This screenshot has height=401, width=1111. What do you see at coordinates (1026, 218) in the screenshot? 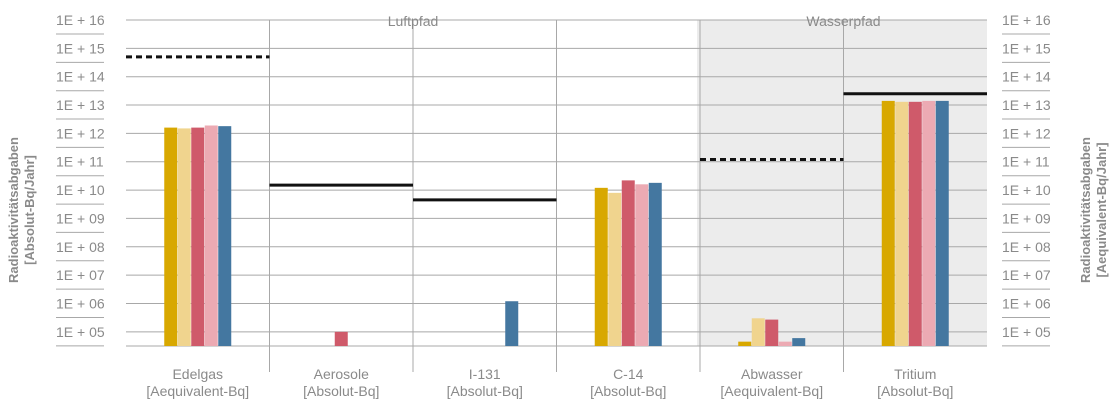
I see `y-tick-label-right: 1E + 09` at bounding box center [1026, 218].